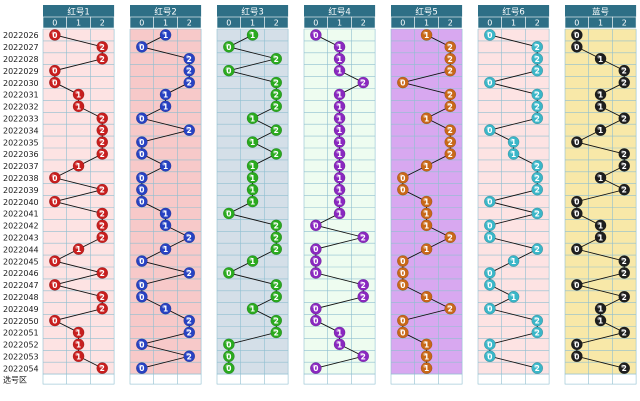 This screenshot has height=401, width=640. What do you see at coordinates (21, 178) in the screenshot?
I see `period-label: 2022038` at bounding box center [21, 178].